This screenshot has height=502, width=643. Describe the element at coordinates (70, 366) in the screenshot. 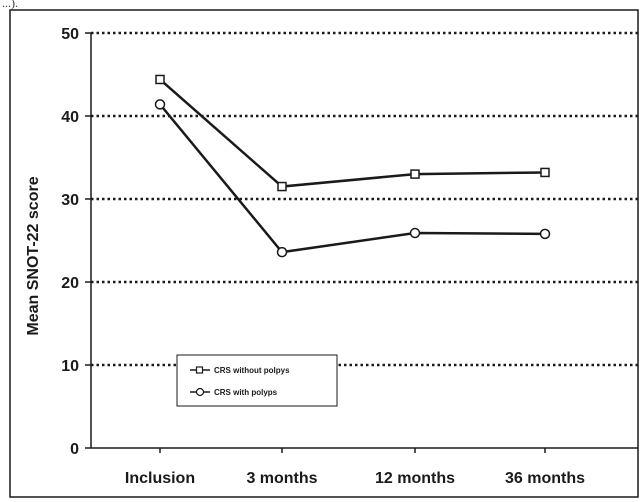

I see `y-tick-label-10: 10` at that location.